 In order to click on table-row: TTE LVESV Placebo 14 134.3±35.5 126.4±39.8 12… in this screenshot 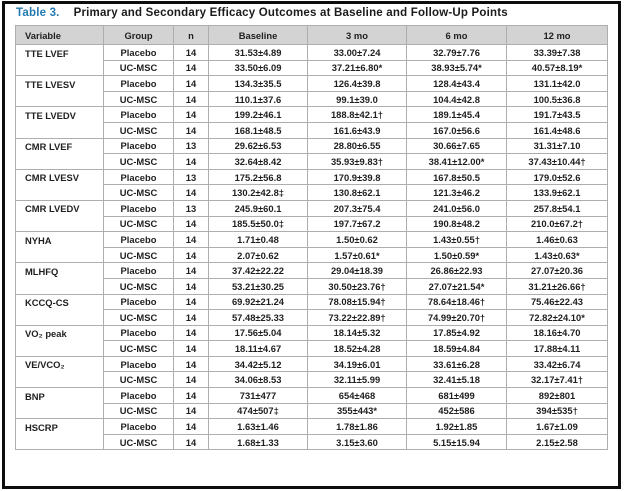, I will do `click(311, 91)`.